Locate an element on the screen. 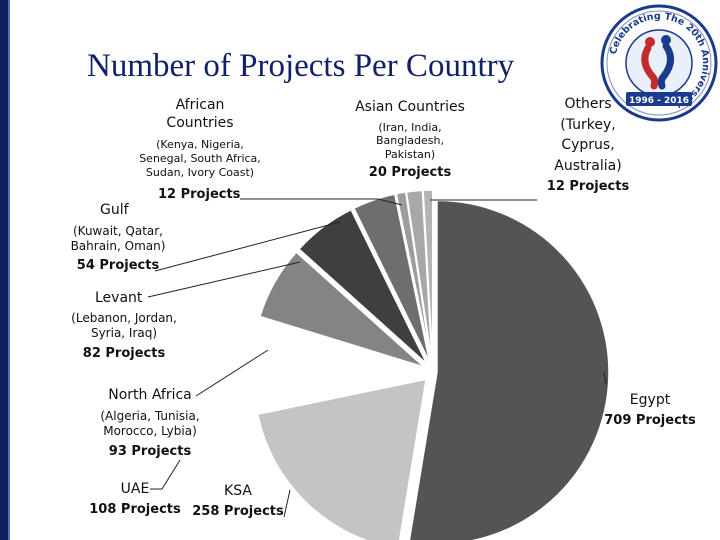 Image resolution: width=720 pixels, height=540 pixels. label-levant-sub1: (Lebanon, Jordan, is located at coordinates (124, 318).